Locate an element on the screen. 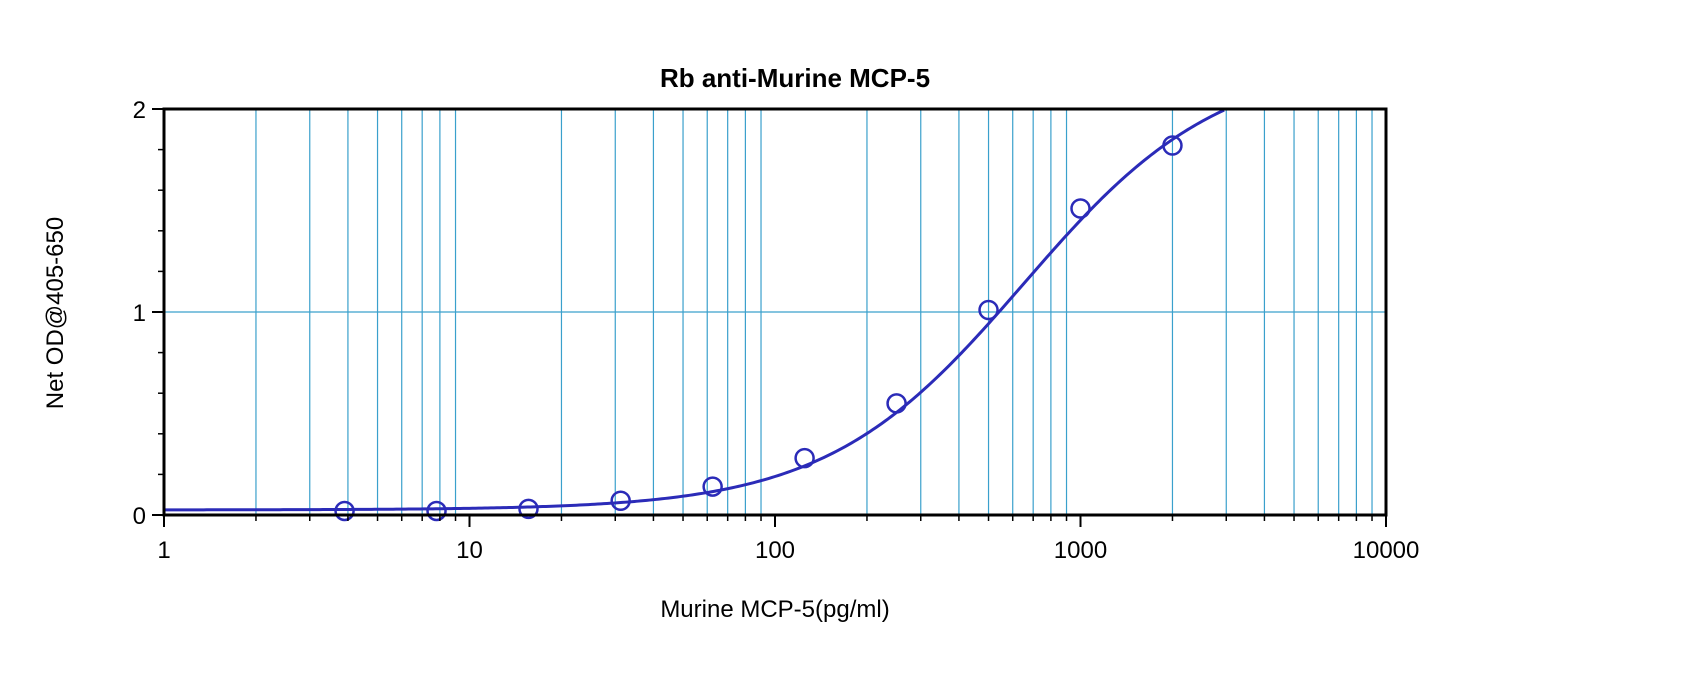 The height and width of the screenshot is (697, 1700). x-axis-label: Murine MCP-5(pg/ml) is located at coordinates (774, 609).